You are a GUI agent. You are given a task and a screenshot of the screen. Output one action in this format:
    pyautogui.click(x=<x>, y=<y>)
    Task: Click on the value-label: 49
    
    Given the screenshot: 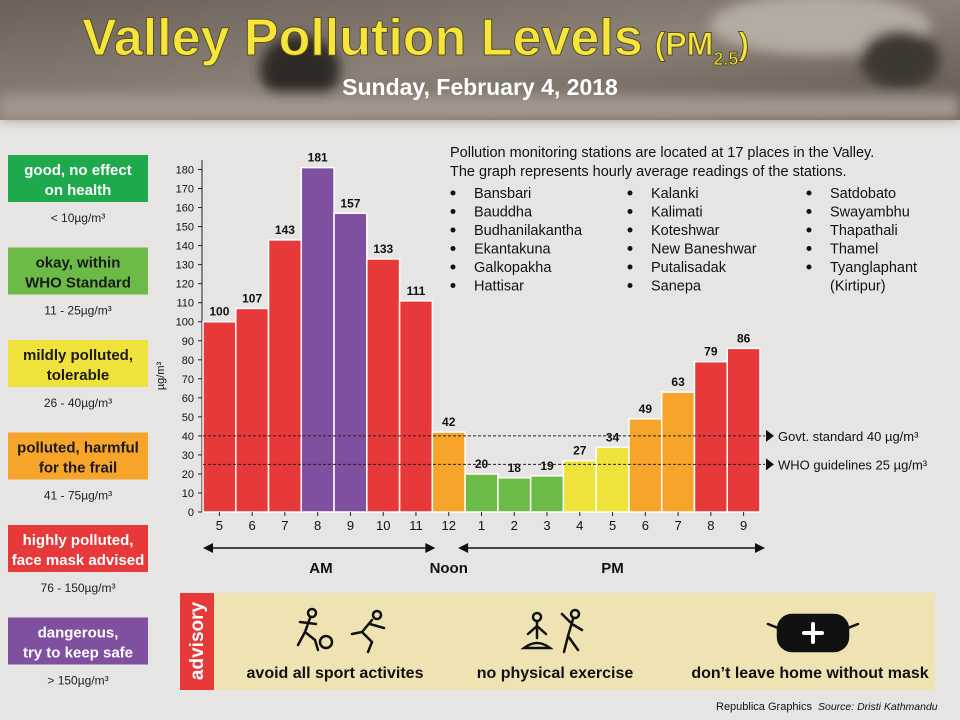 What is the action you would take?
    pyautogui.click(x=646, y=409)
    